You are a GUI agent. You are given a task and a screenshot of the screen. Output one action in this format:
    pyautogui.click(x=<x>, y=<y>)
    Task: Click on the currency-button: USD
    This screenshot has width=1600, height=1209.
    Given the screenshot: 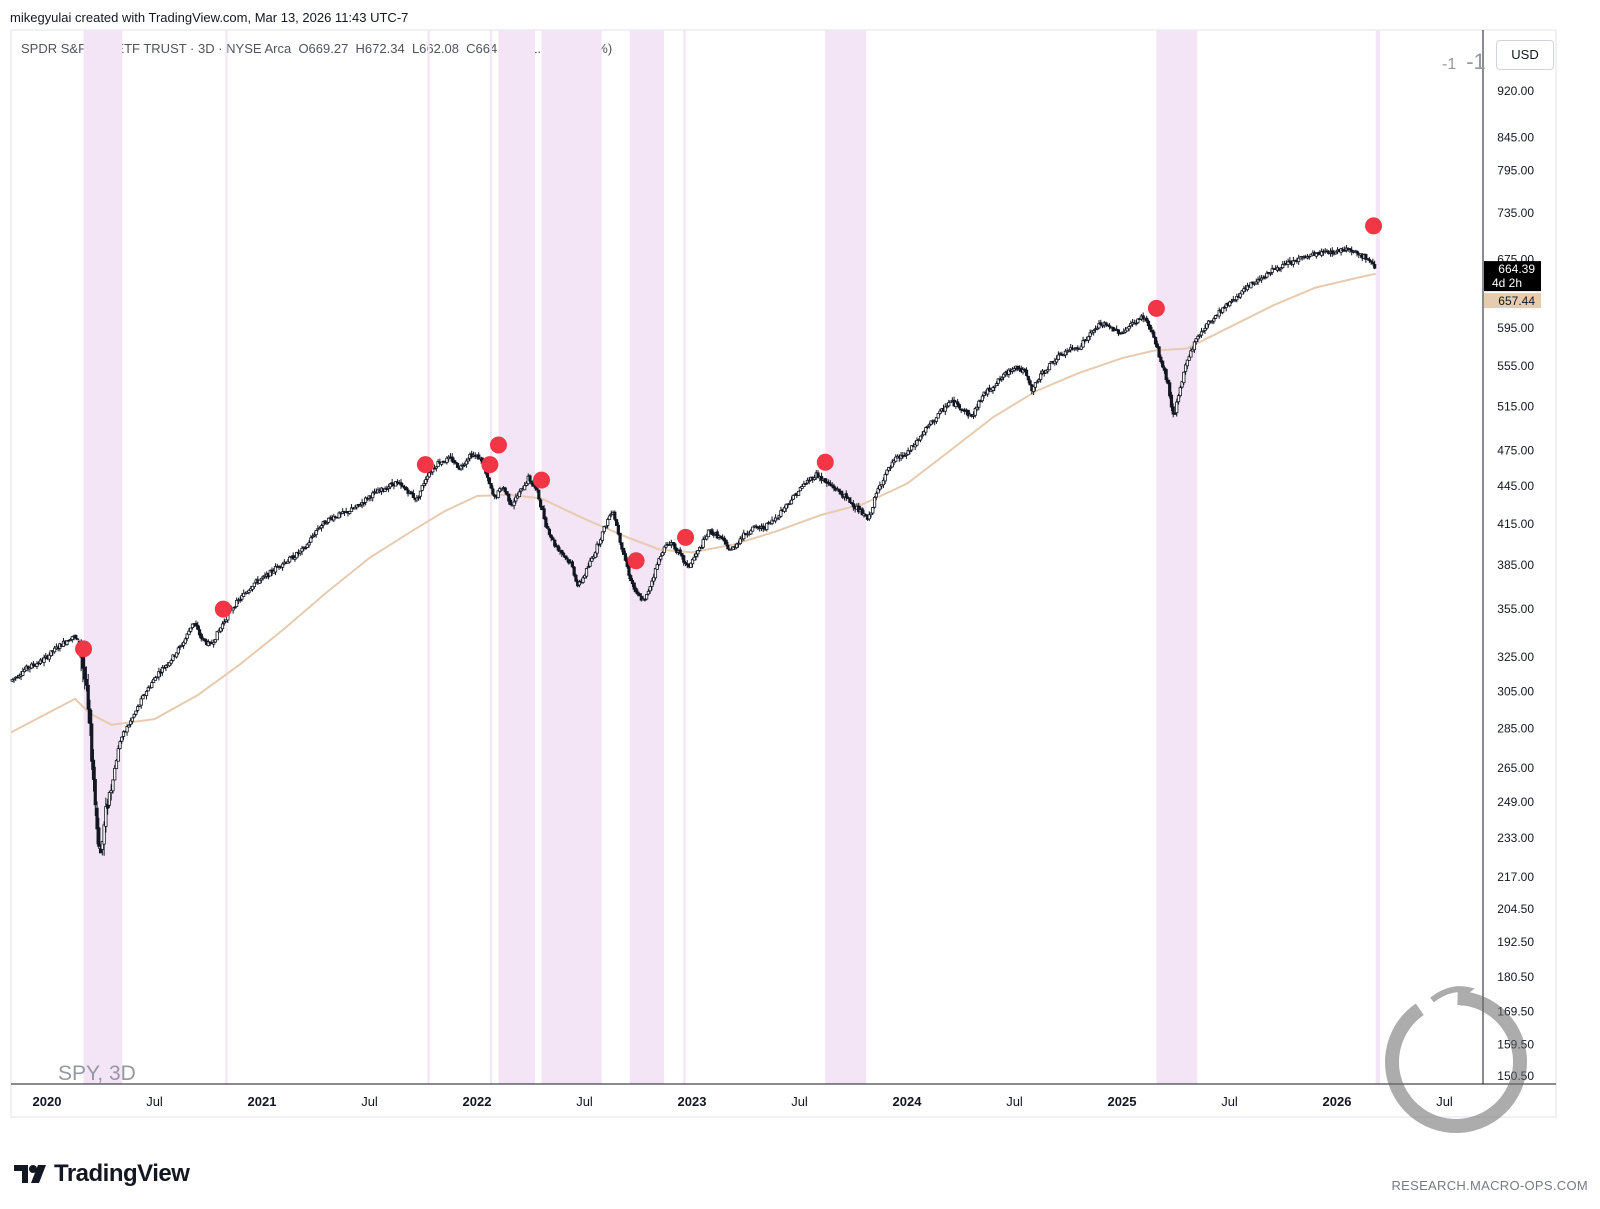 What is the action you would take?
    pyautogui.click(x=1525, y=55)
    